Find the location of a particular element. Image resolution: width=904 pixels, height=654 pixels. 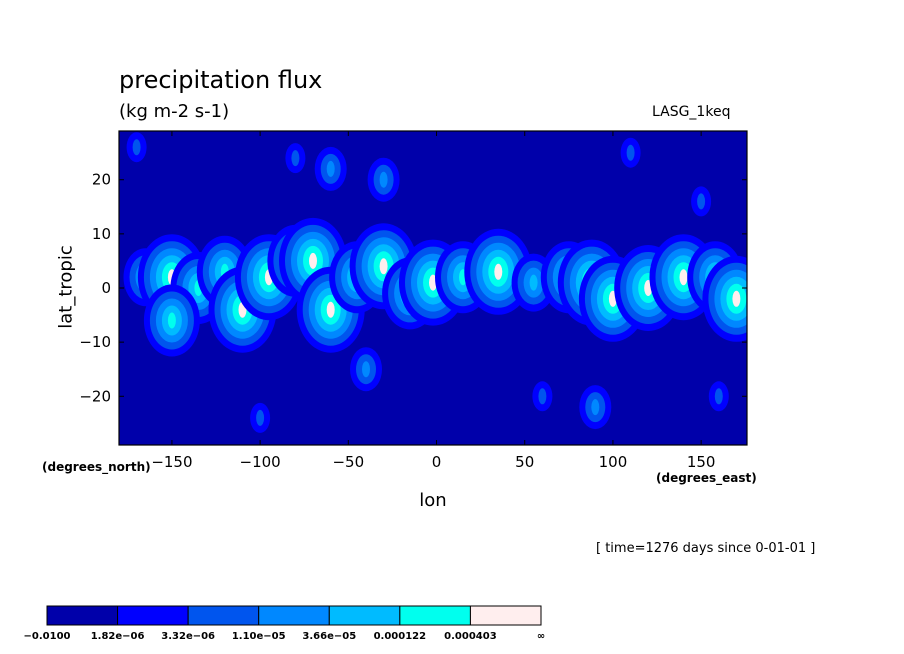

chart-units: (kg m-2 s-1) is located at coordinates (174, 111).